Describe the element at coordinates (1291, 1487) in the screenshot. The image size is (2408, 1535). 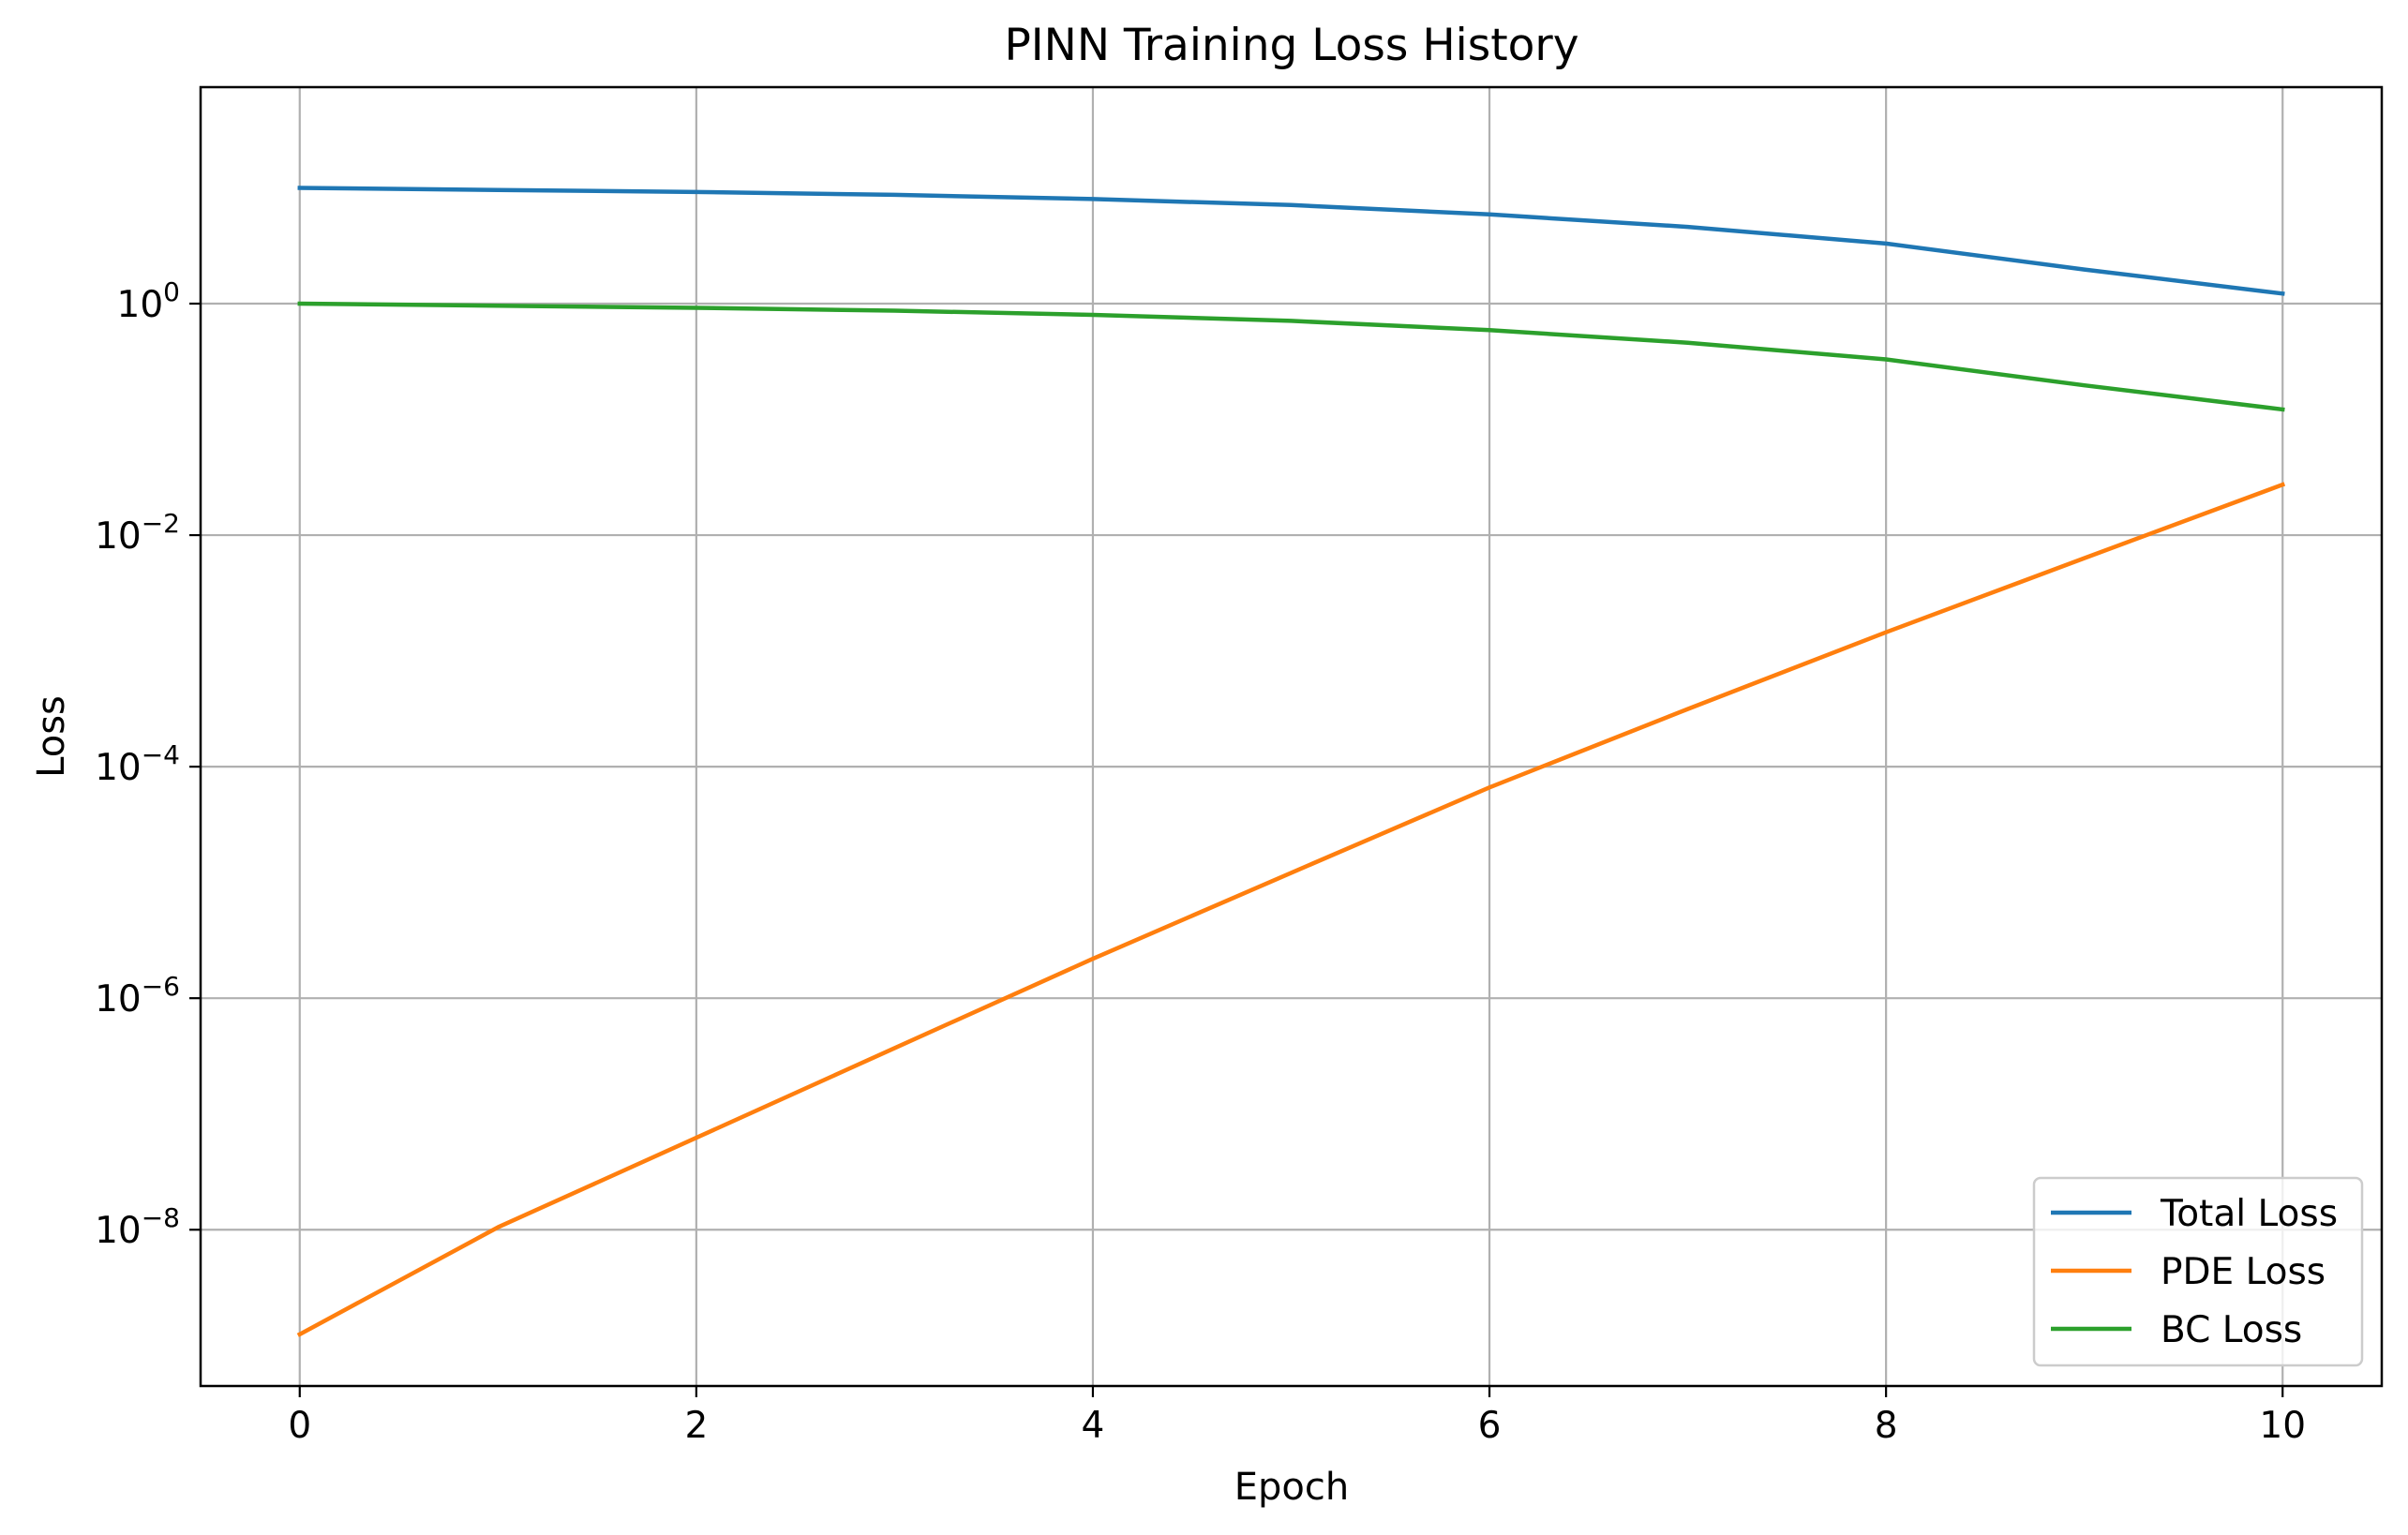
I see `x-axis-label: Epoch` at that location.